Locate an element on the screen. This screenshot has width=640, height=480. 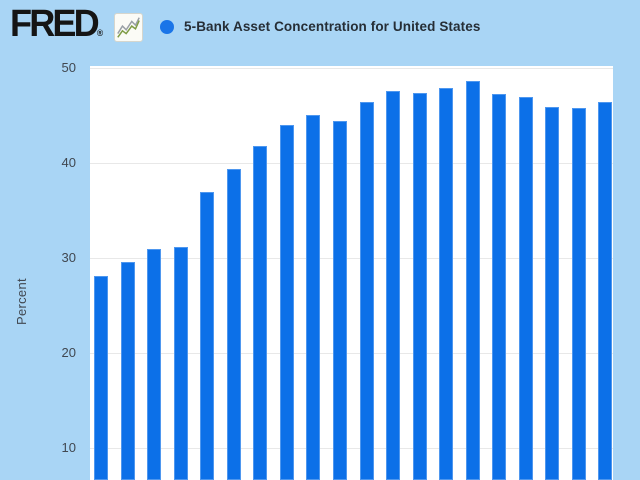
fred-sparkline-chart-icon is located at coordinates (128, 27).